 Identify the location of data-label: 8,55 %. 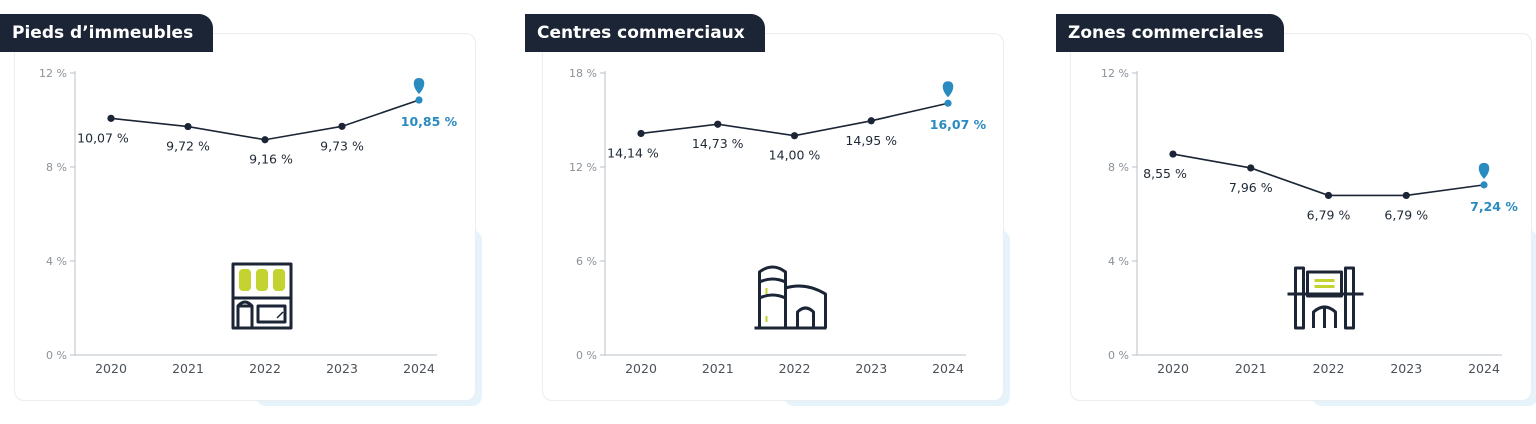
(1165, 173).